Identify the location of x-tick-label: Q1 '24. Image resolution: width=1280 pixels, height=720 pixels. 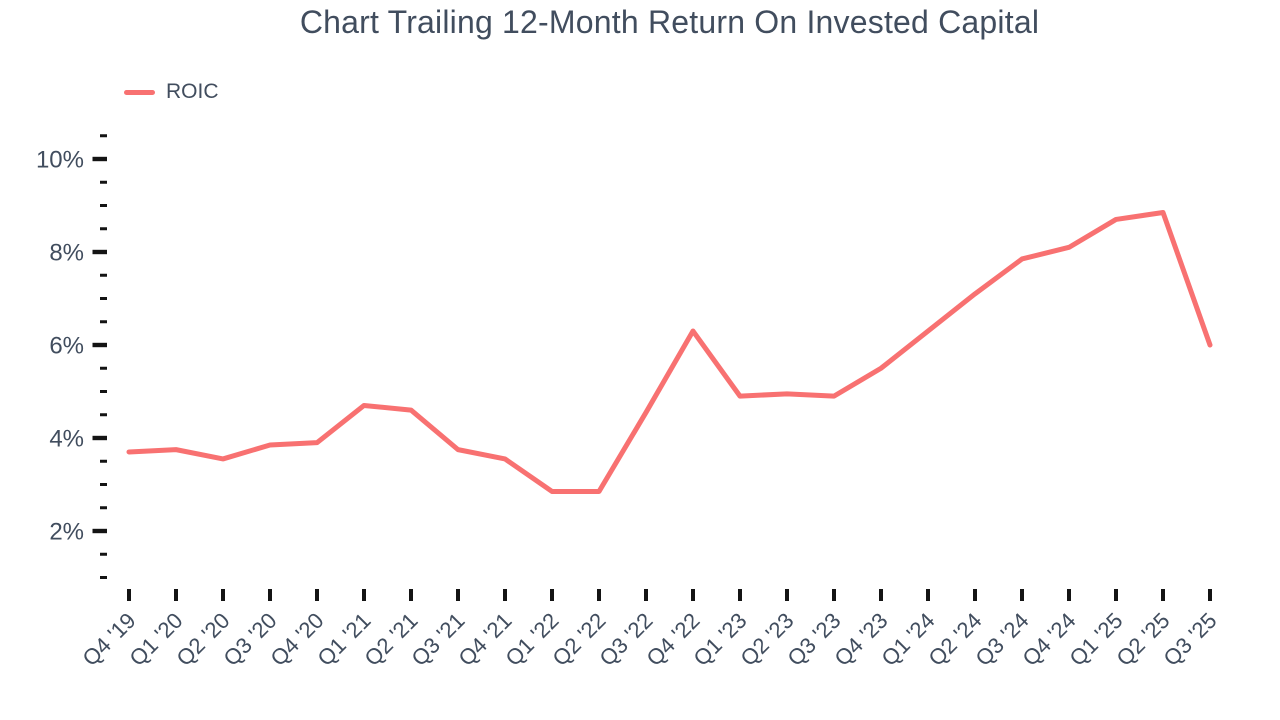
(908, 639).